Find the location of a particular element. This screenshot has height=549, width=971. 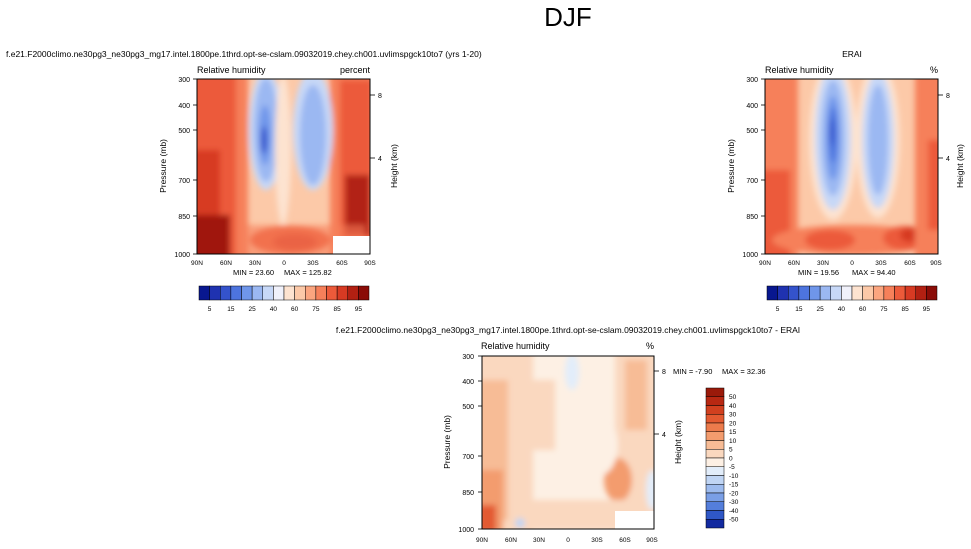

panel-obs-max: MAX = 94.40 is located at coordinates (874, 272).